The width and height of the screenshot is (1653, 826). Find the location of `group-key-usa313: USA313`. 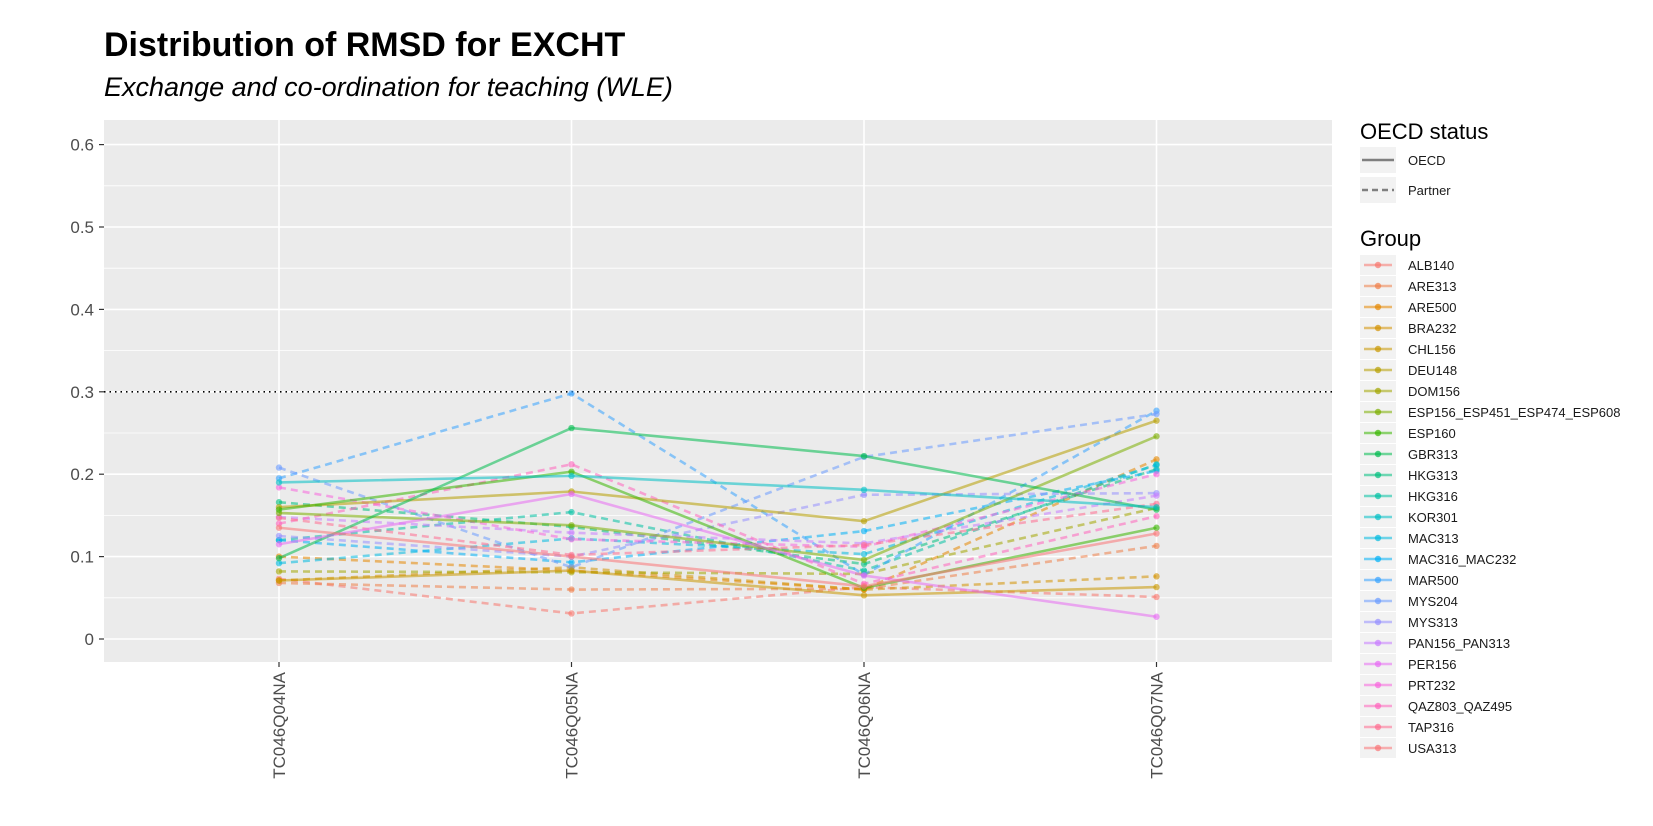

group-key-usa313: USA313 is located at coordinates (1408, 748).